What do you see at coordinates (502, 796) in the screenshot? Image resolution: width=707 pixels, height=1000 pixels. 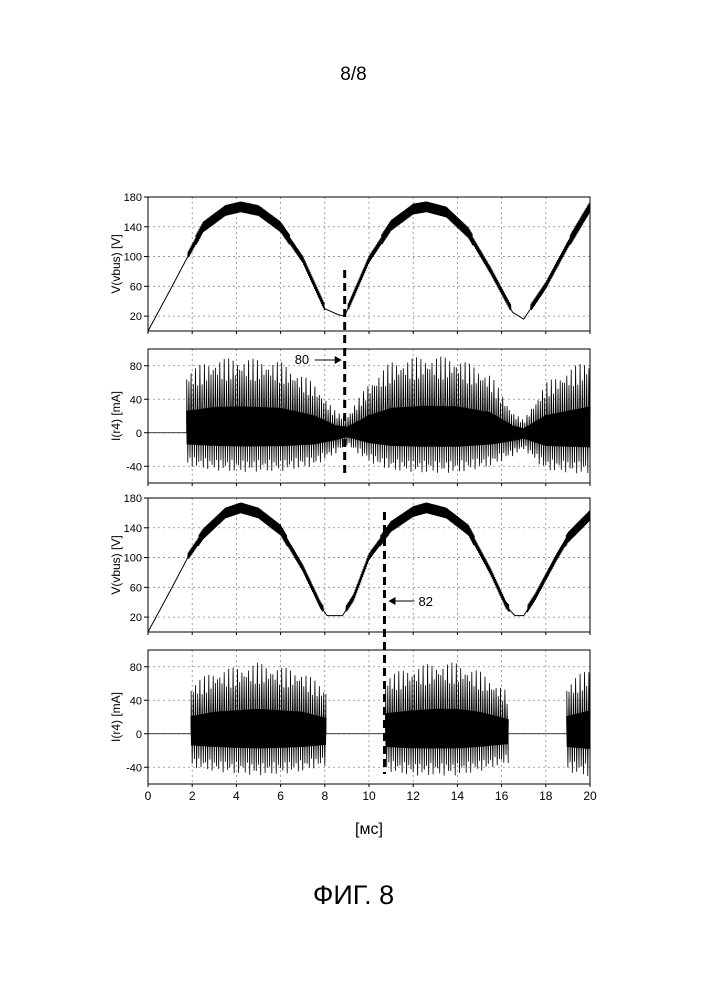 I see `x-tick-label: 16` at bounding box center [502, 796].